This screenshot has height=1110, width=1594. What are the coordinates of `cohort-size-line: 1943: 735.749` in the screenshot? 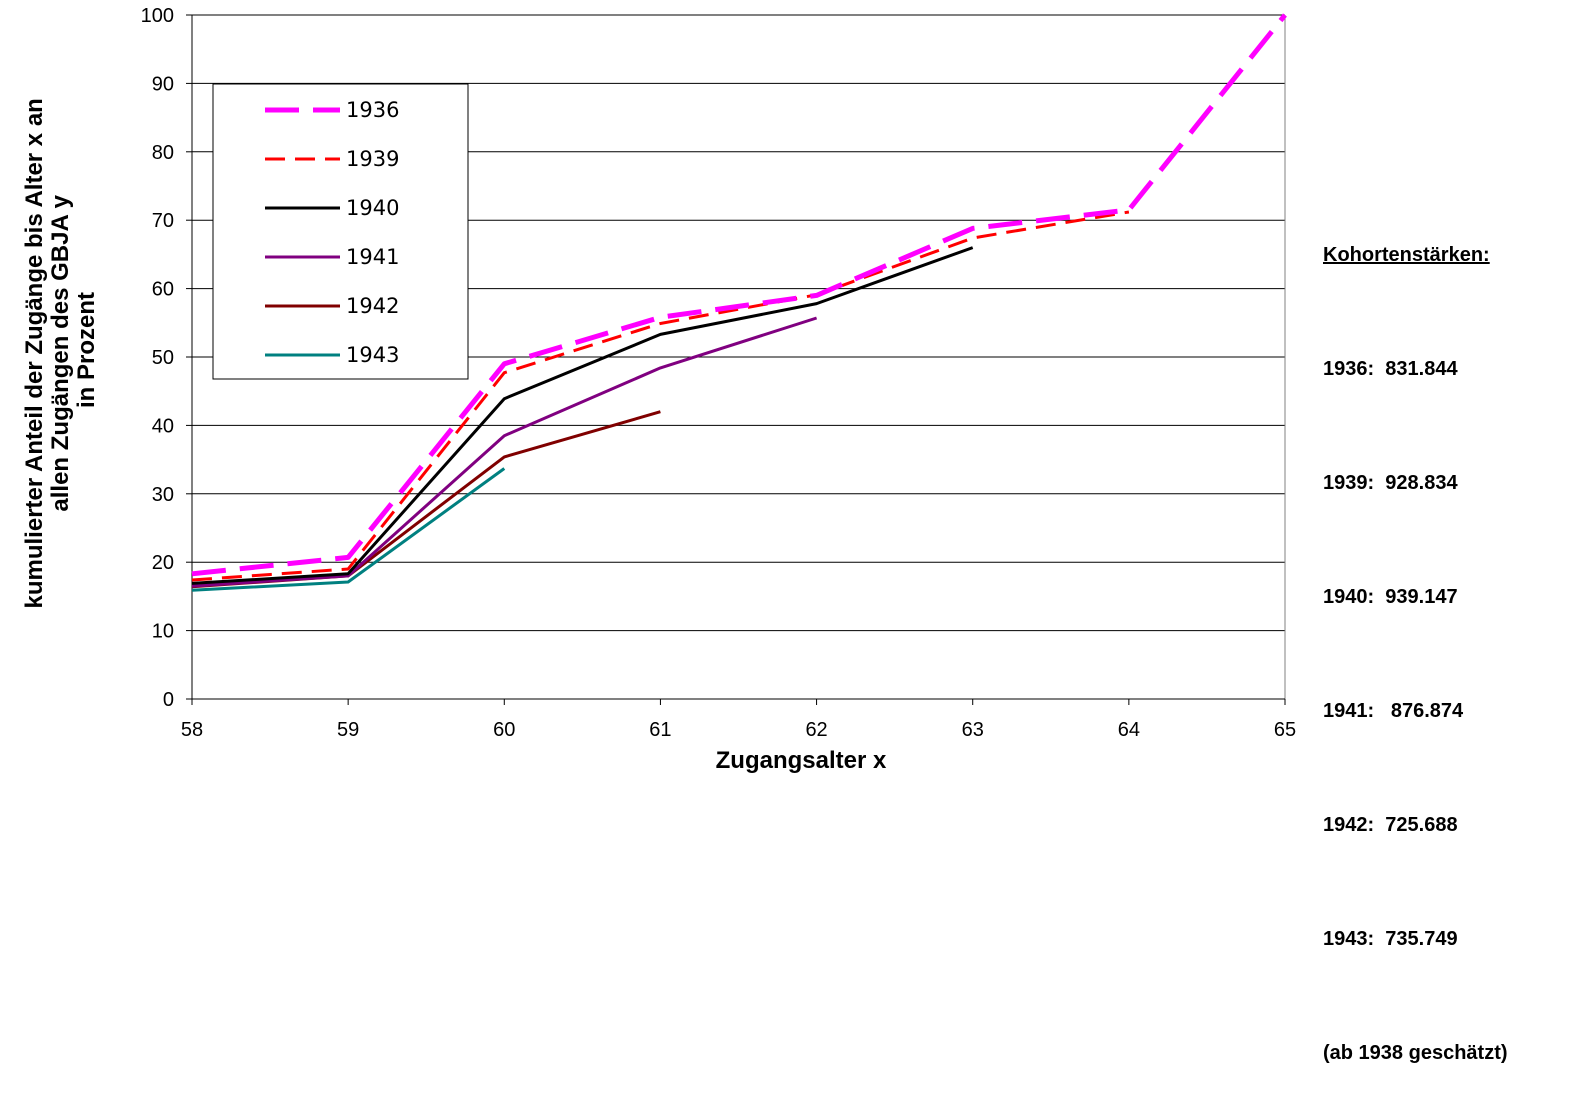 It's located at (1390, 939).